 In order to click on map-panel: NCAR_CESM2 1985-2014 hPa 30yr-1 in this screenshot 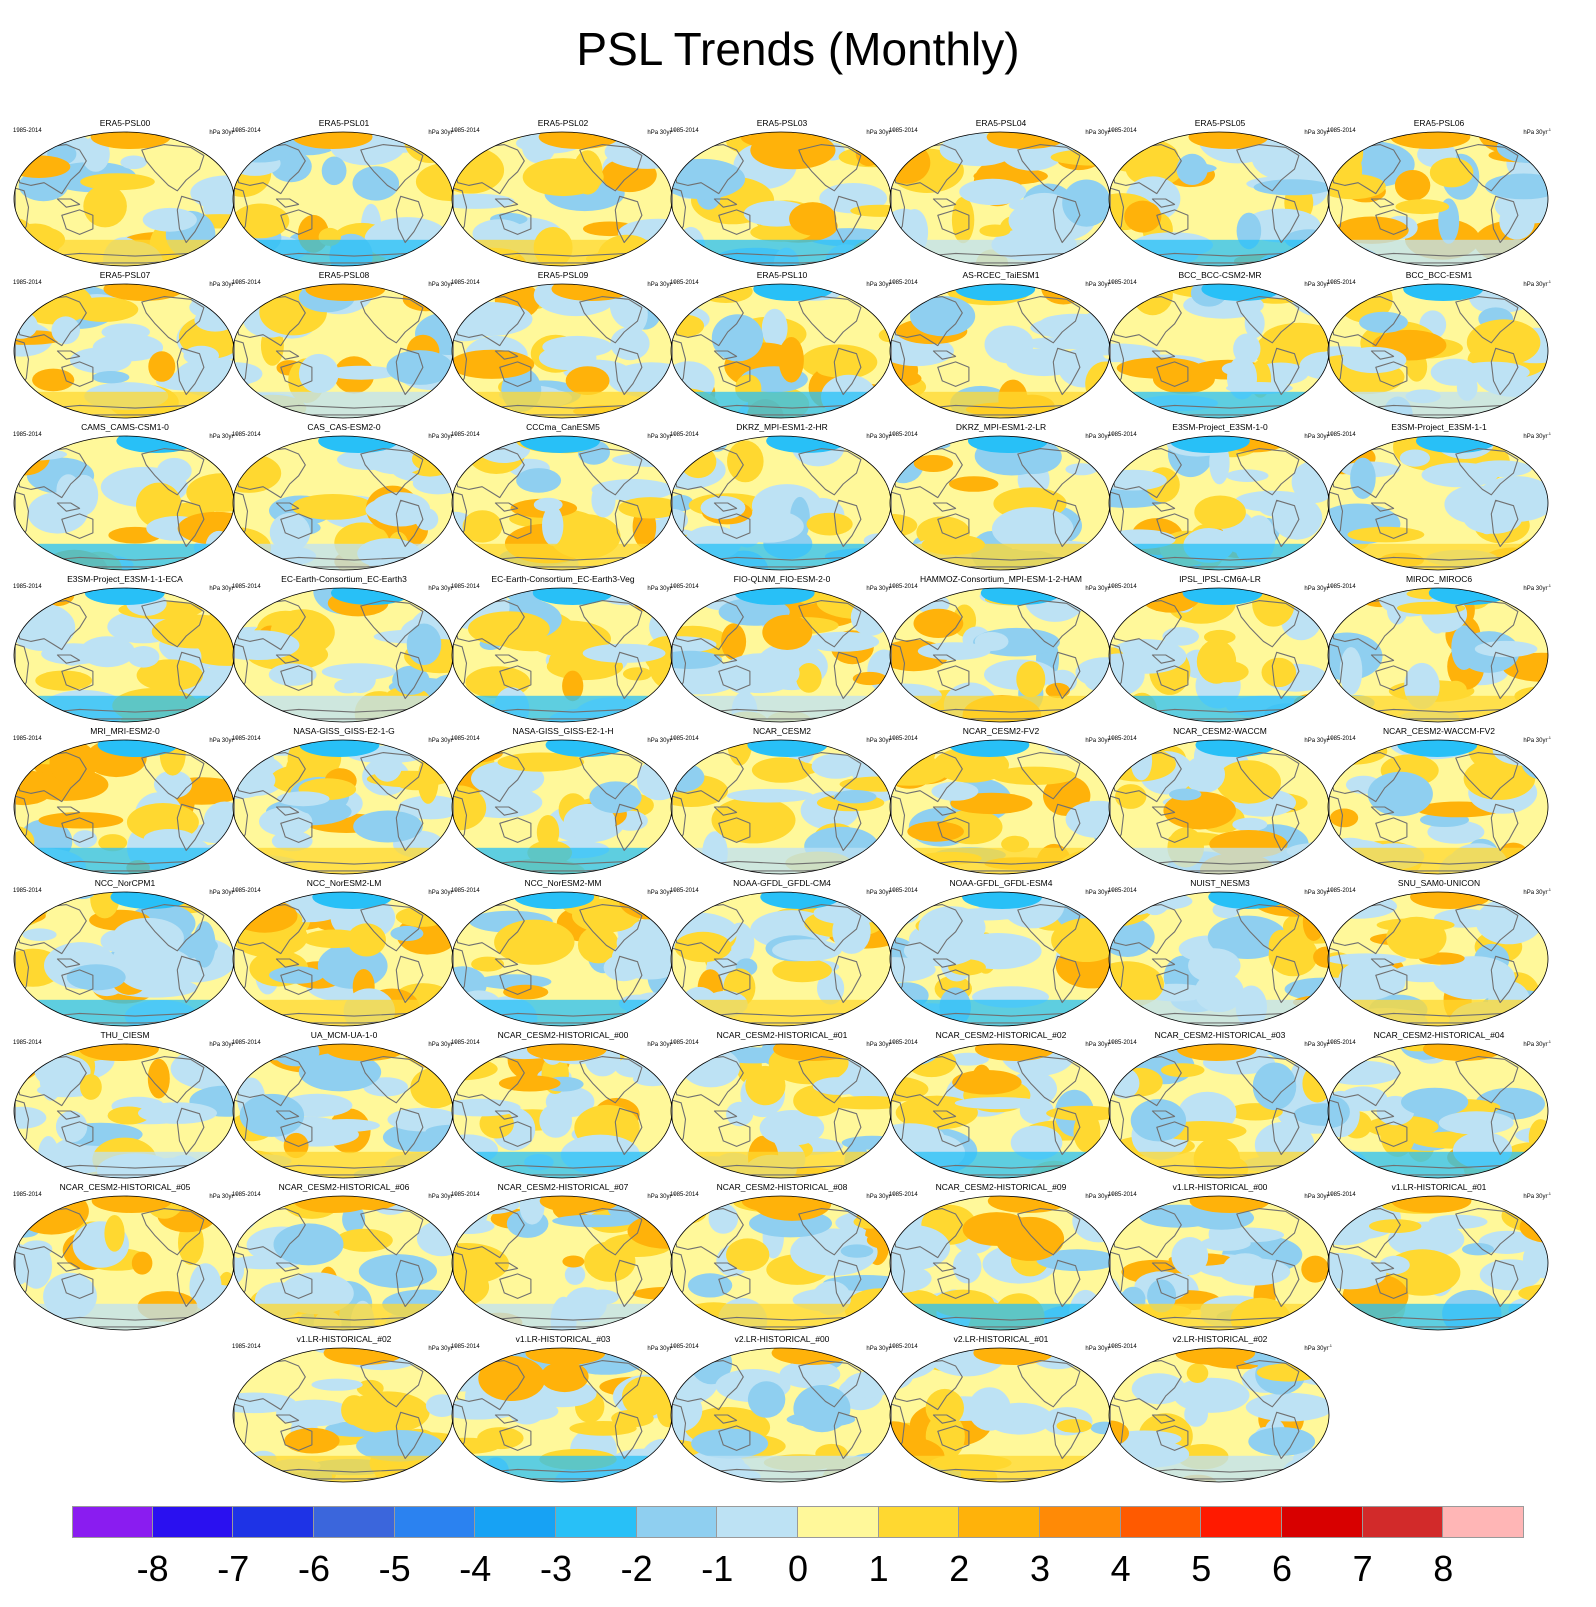, I will do `click(782, 800)`.